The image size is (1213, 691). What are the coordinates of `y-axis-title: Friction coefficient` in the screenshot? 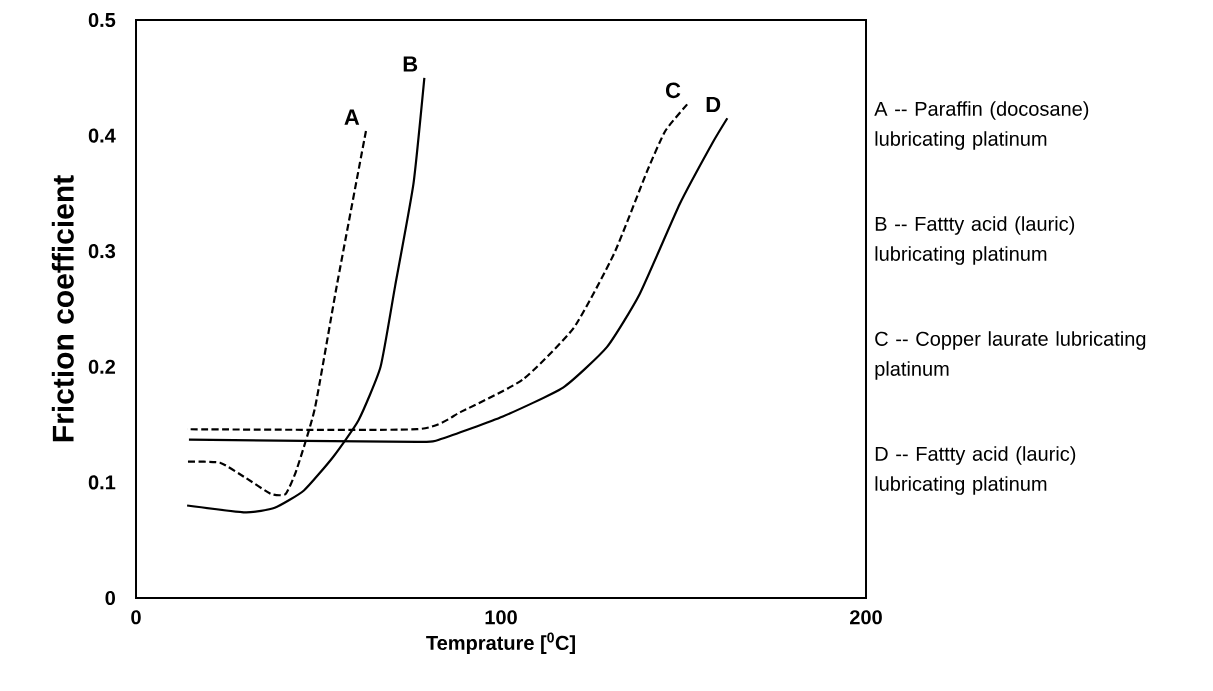 It's located at (62, 308).